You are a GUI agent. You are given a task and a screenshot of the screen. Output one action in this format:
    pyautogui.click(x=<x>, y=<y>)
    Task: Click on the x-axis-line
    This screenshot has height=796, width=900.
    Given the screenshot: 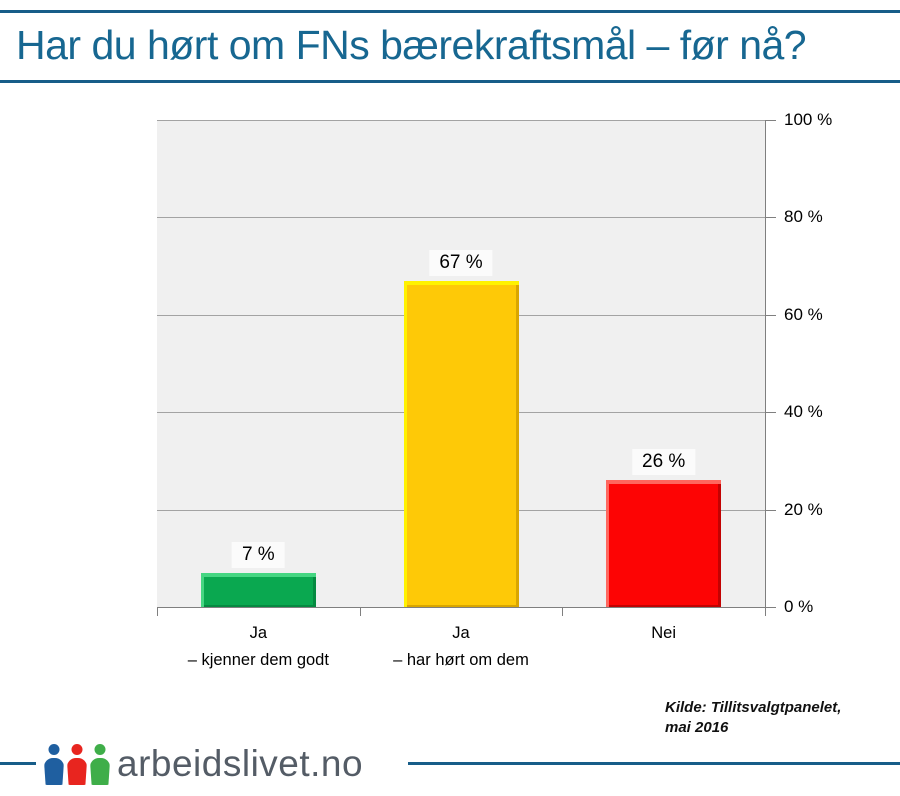 What is the action you would take?
    pyautogui.click(x=461, y=607)
    